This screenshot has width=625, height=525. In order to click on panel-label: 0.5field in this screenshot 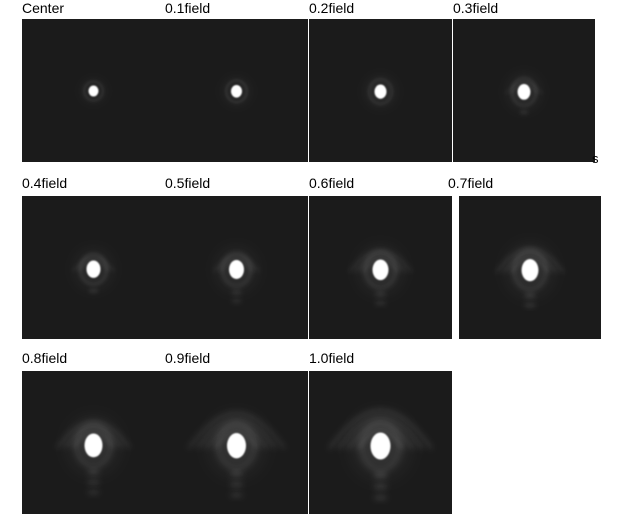, I will do `click(188, 183)`.